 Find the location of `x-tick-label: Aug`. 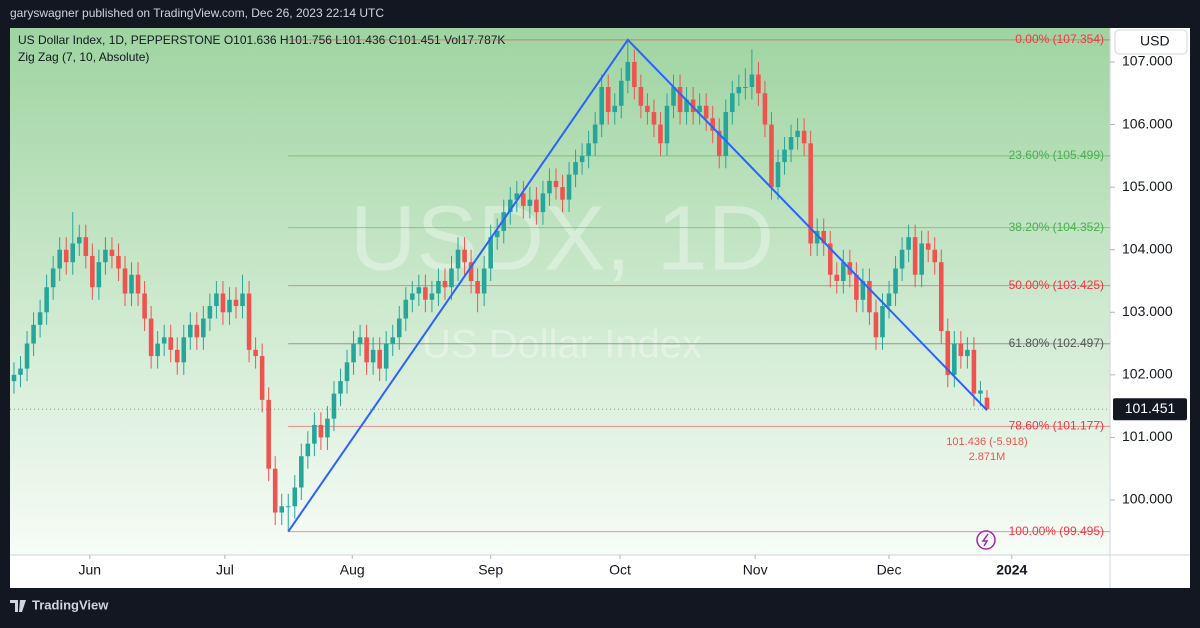

x-tick-label: Aug is located at coordinates (352, 570).